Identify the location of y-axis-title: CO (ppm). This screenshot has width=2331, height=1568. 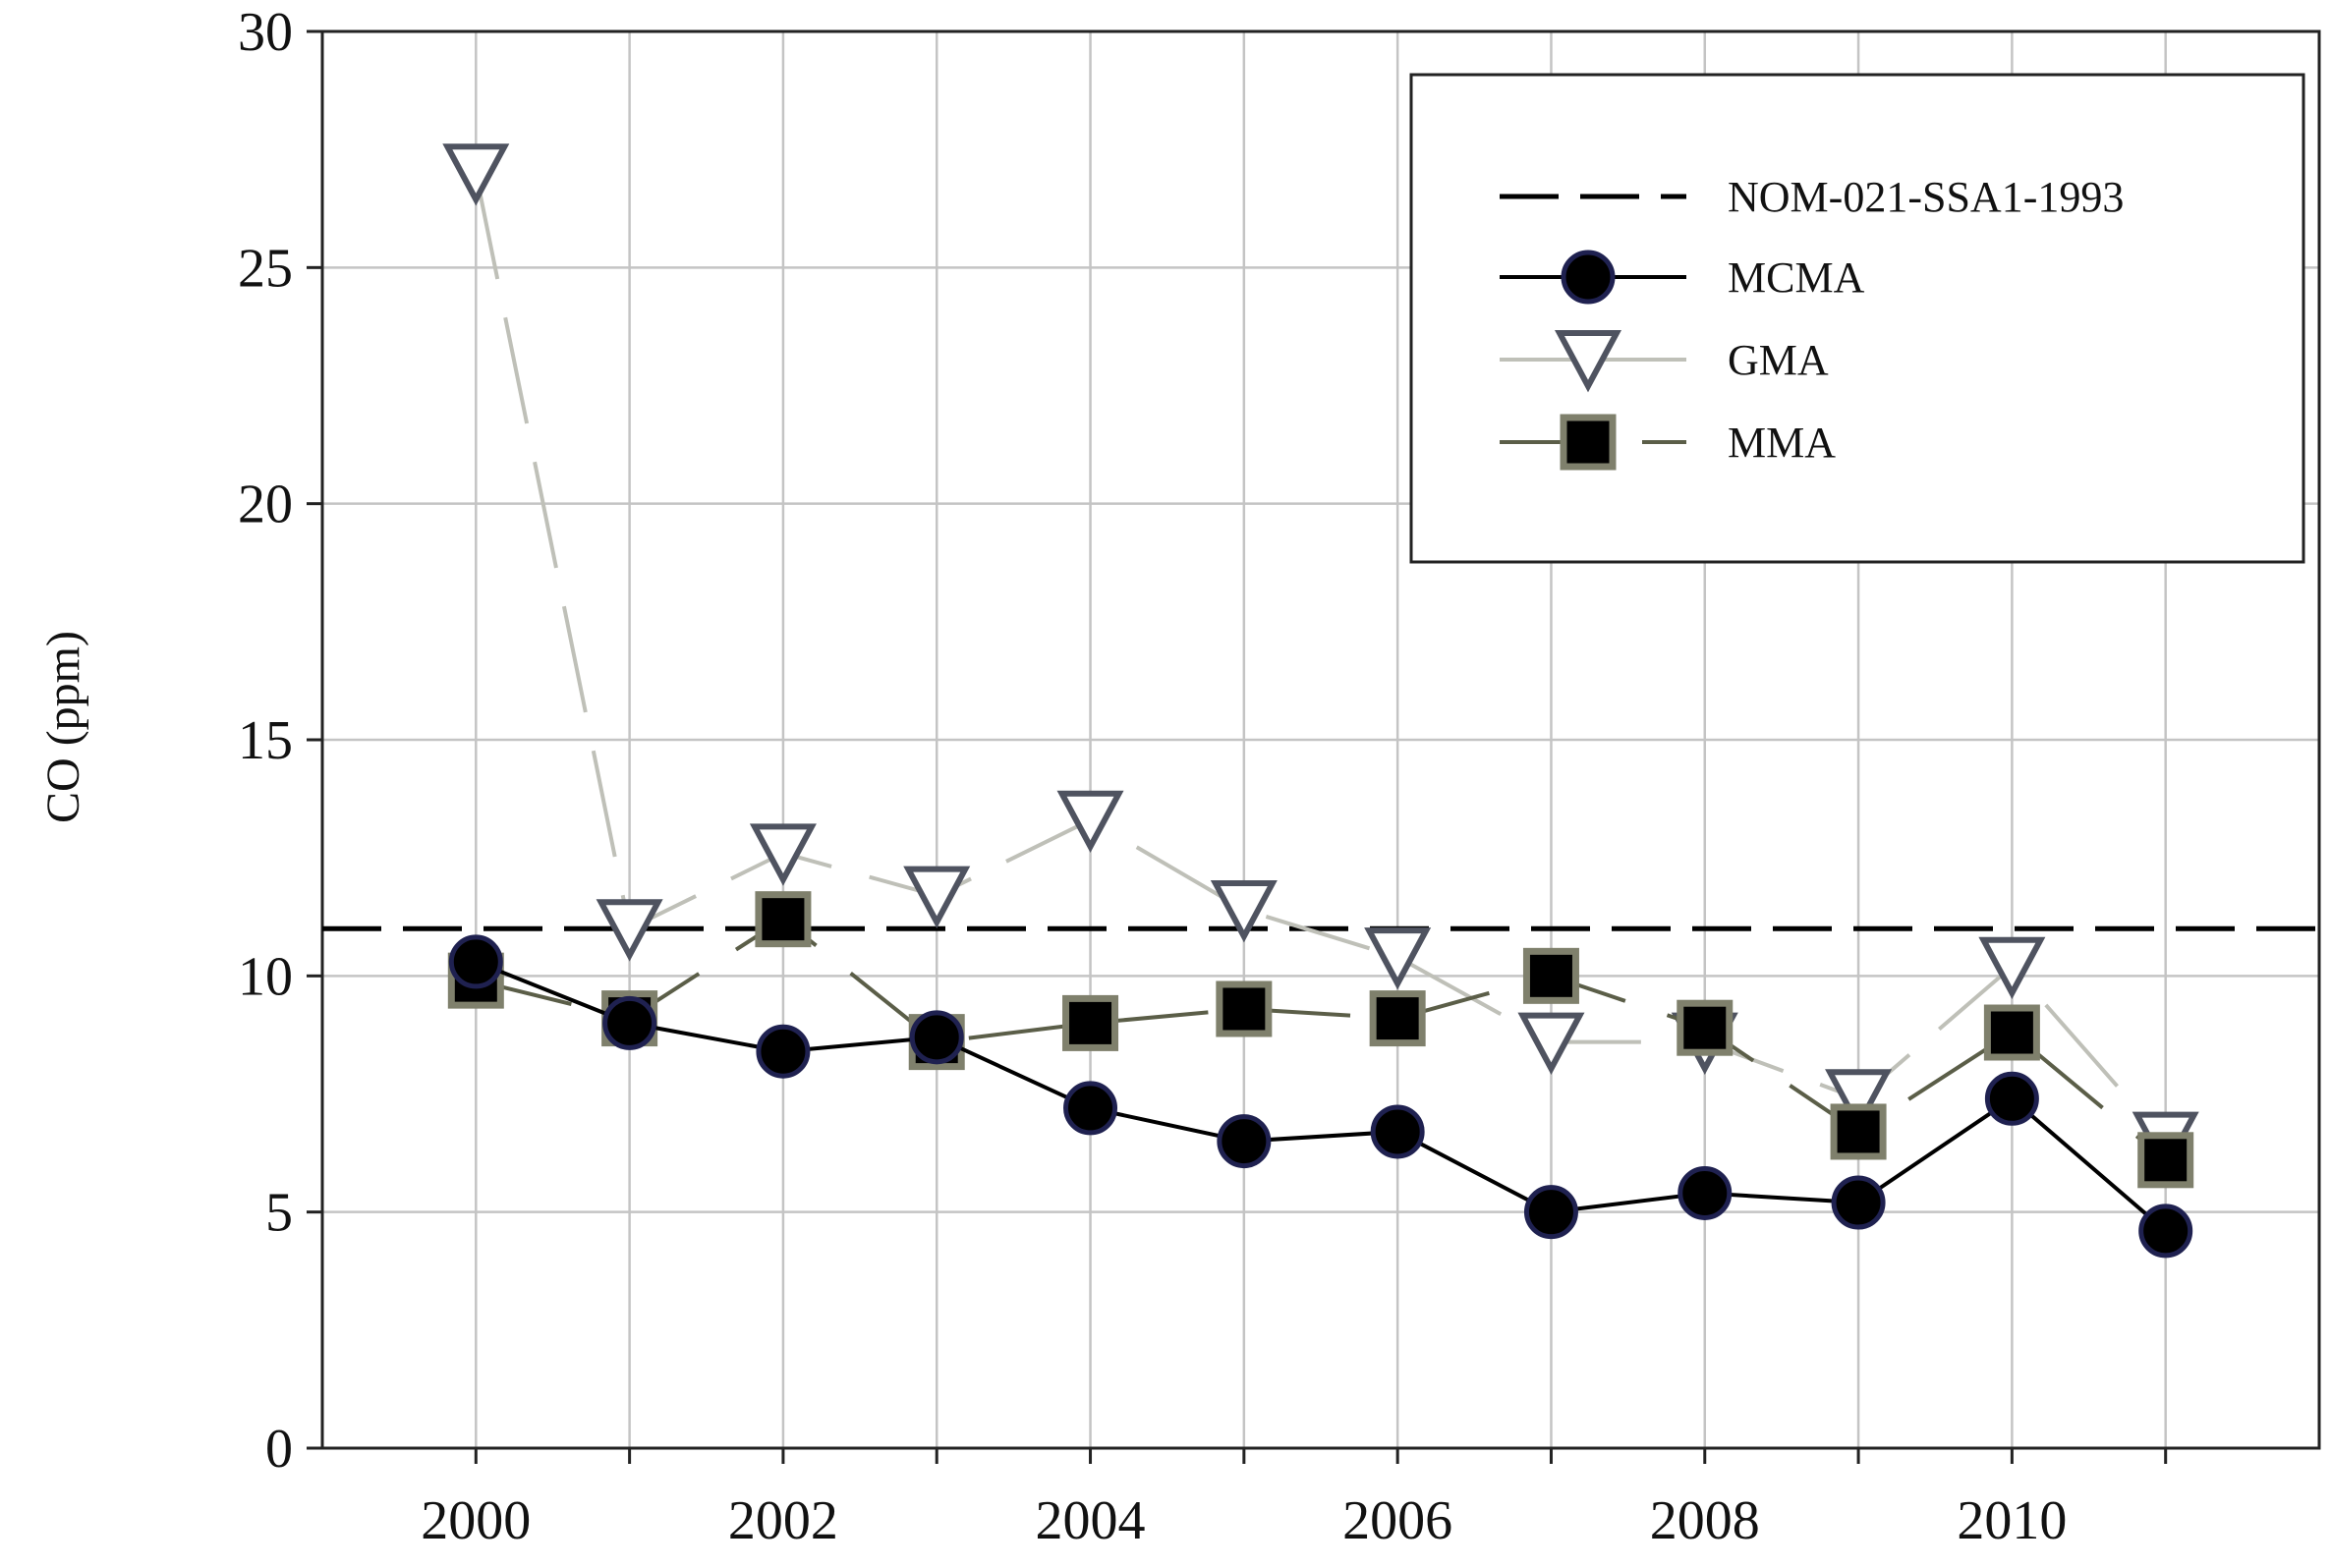
(63, 727).